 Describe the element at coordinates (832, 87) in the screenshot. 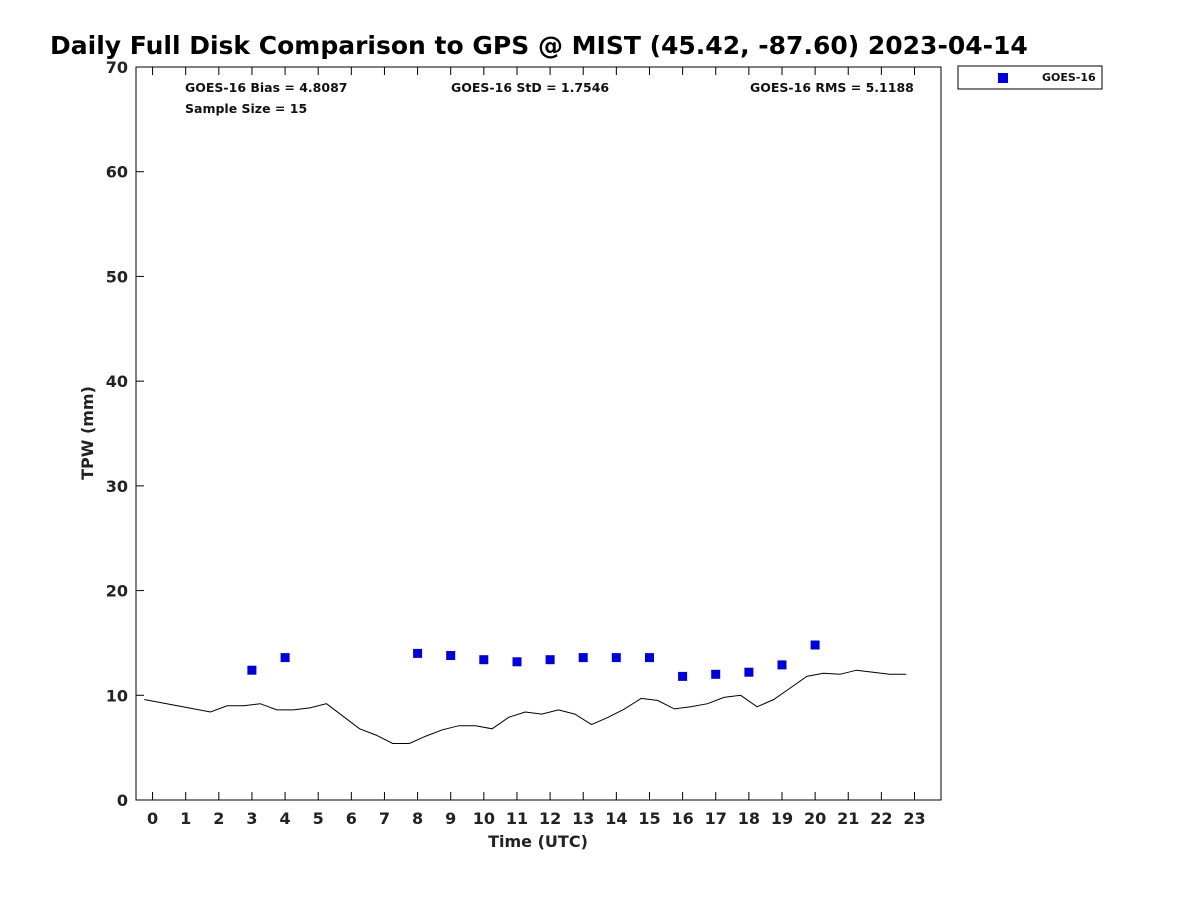

I see `rms-stat: GOES-16 RMS = 5.1188` at that location.